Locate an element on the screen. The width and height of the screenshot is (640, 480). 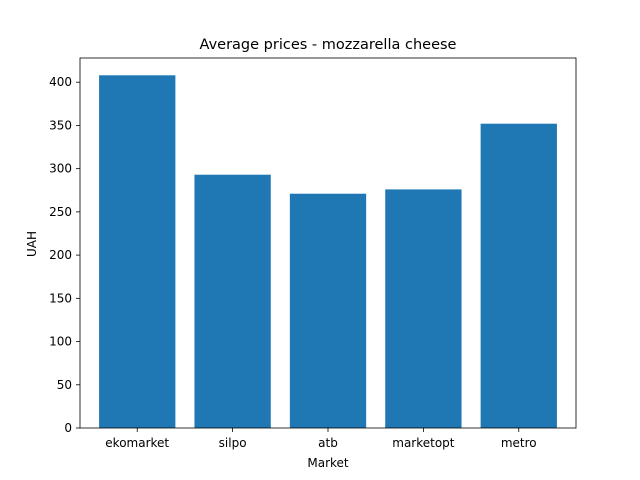
chart-title: Average prices - mozzarella cheese is located at coordinates (328, 45).